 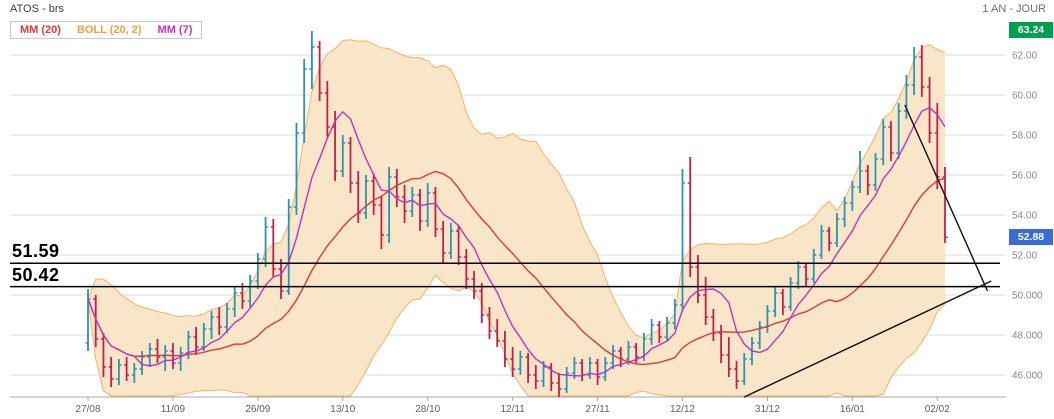 What do you see at coordinates (37, 9) in the screenshot?
I see `page-title: ATOS - brs` at bounding box center [37, 9].